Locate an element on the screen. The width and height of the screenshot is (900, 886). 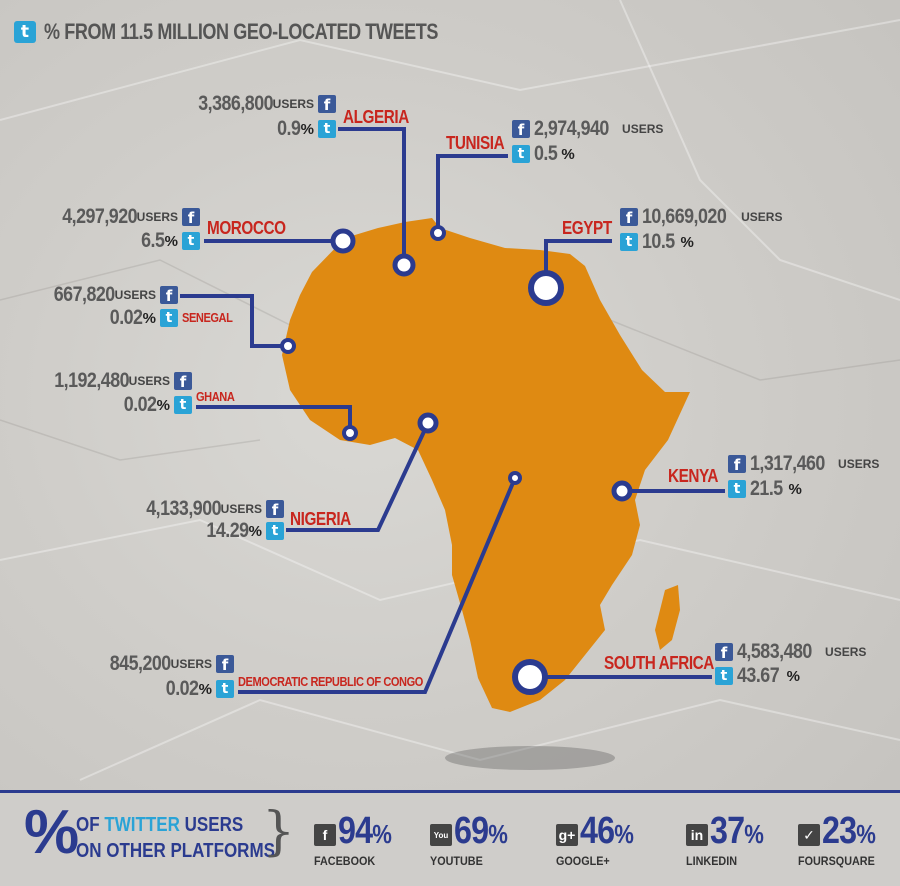
country-nigeria: NIGERIA is located at coordinates (320, 519).